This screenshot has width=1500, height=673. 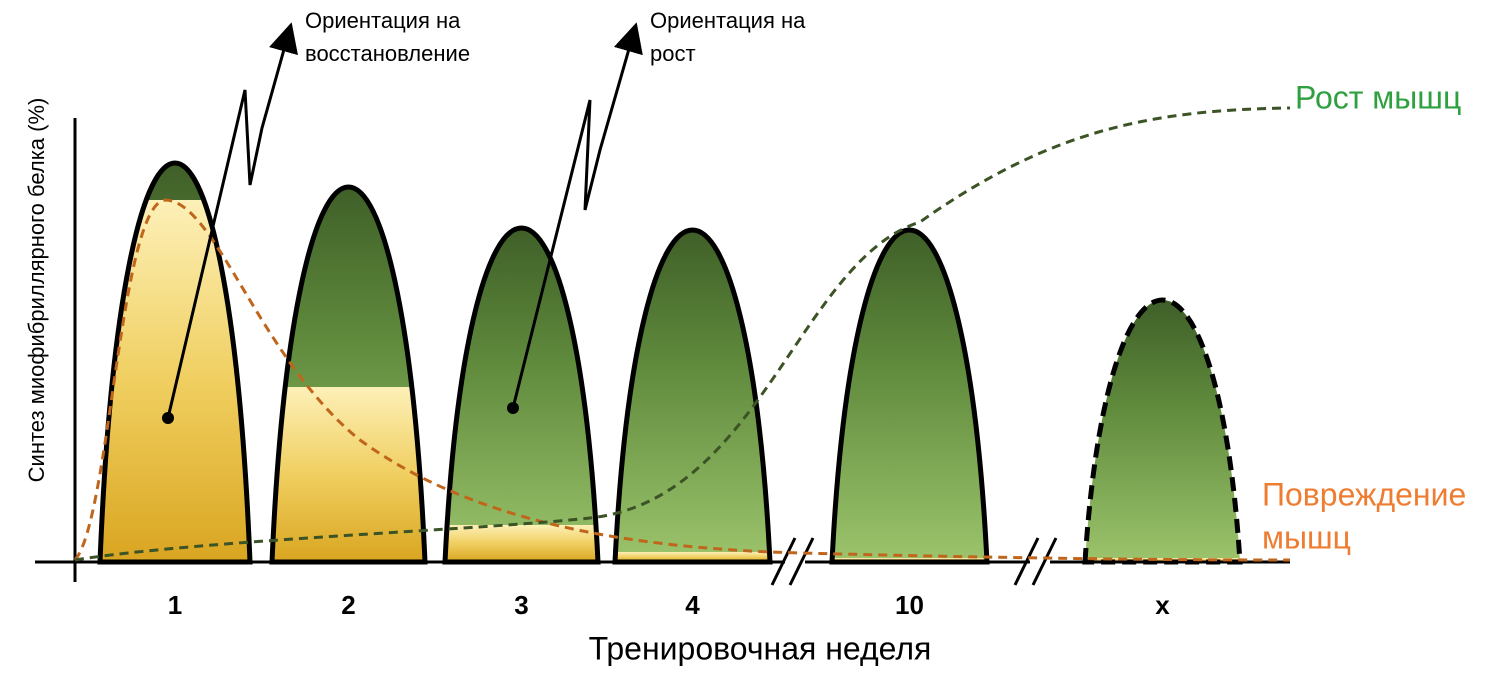 I want to click on y-axis-label: Синтез миофибриллярного белка (%), so click(x=36, y=290).